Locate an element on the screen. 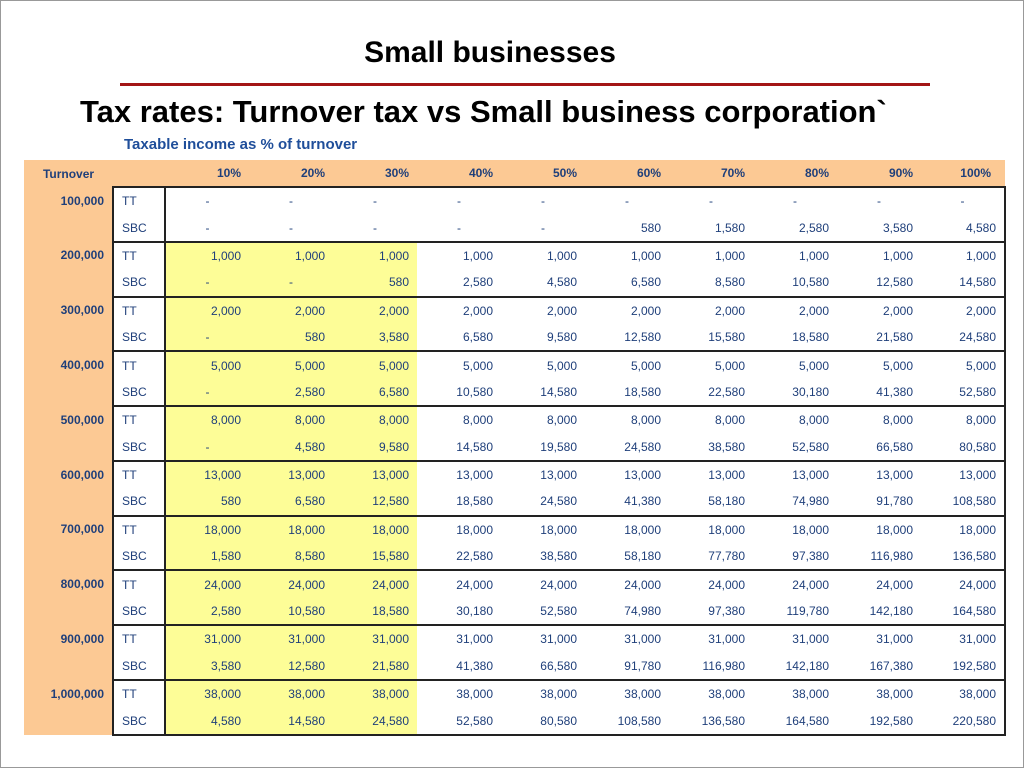 This screenshot has width=1024, height=768. value-cell: 24,580 is located at coordinates (375, 721).